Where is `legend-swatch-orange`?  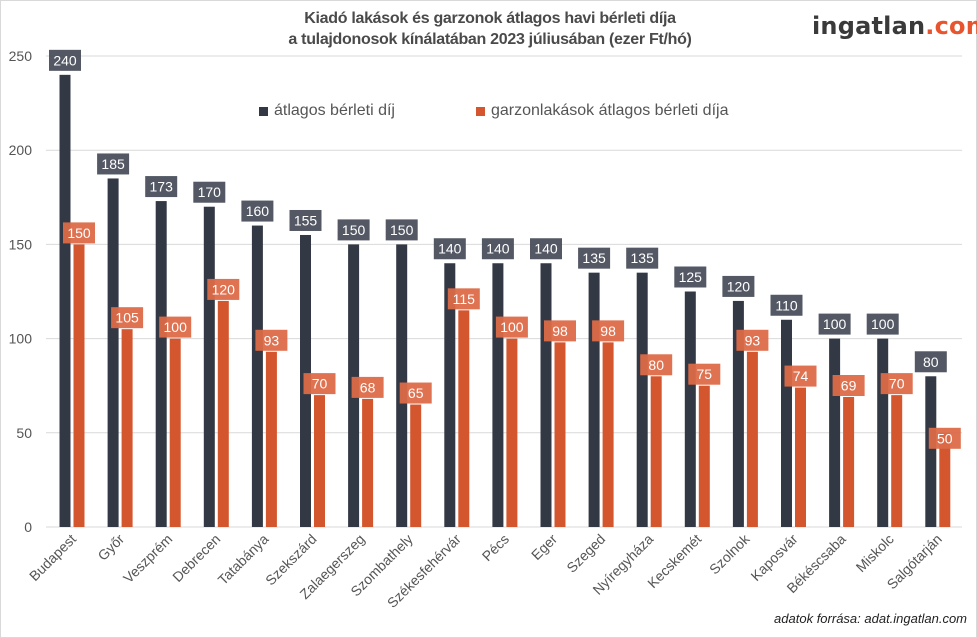 legend-swatch-orange is located at coordinates (480, 111).